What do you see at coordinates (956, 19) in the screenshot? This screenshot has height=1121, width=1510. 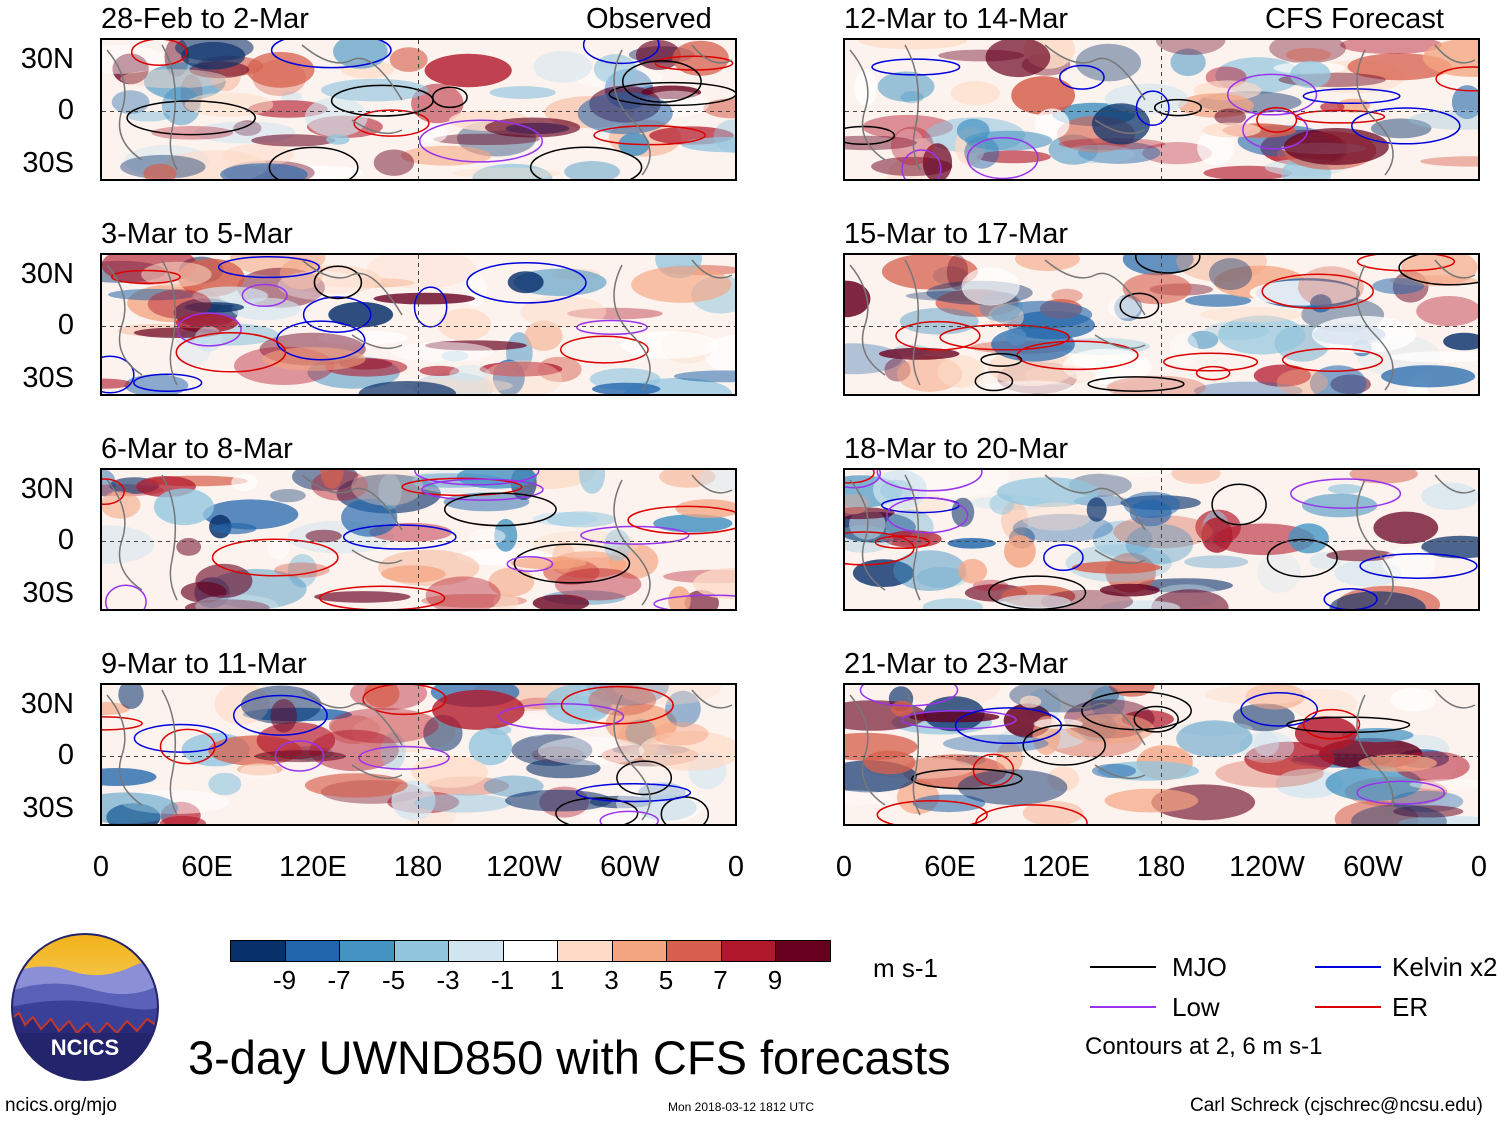 I see `panel-title: 12-Mar to 14-Mar` at bounding box center [956, 19].